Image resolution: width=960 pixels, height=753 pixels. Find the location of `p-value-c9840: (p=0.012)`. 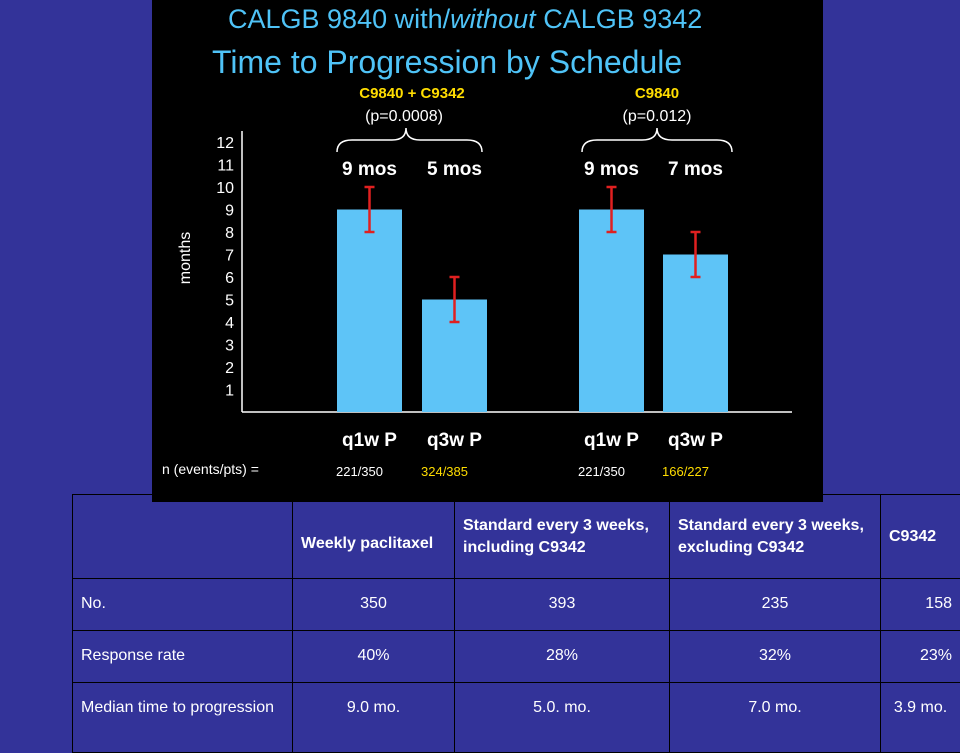

p-value-c9840: (p=0.012) is located at coordinates (657, 116).